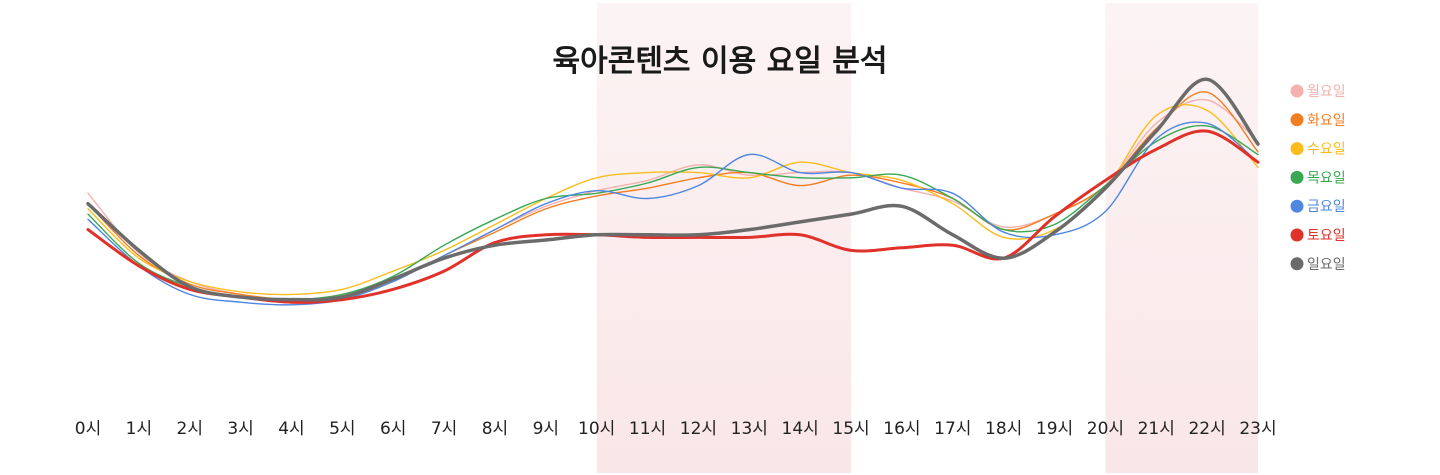 The width and height of the screenshot is (1440, 475). I want to click on x-tick-label: 14시, so click(800, 429).